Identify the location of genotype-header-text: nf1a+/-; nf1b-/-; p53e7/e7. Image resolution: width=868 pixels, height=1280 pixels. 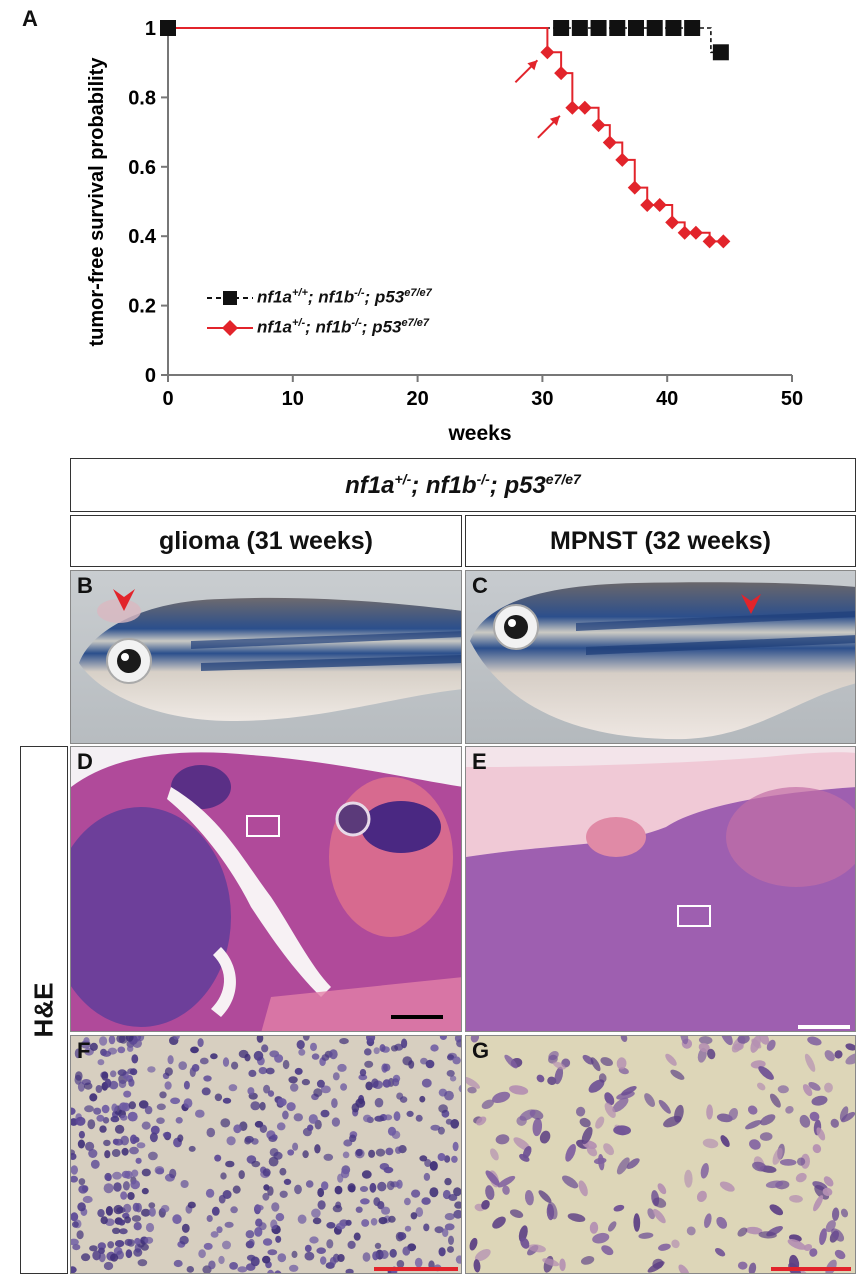
(463, 484).